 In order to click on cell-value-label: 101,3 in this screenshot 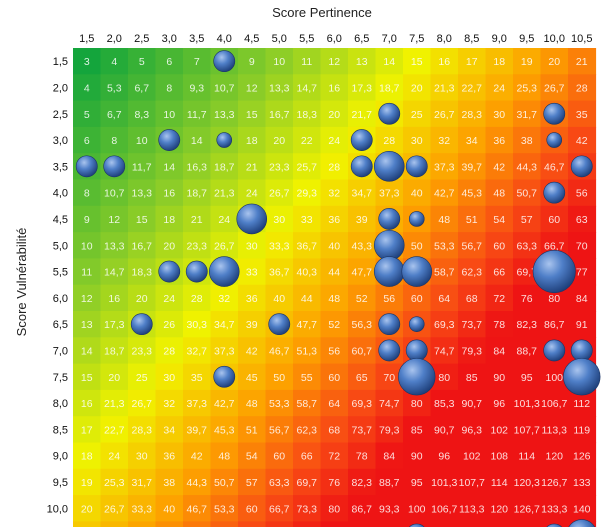, I will do `click(444, 483)`.